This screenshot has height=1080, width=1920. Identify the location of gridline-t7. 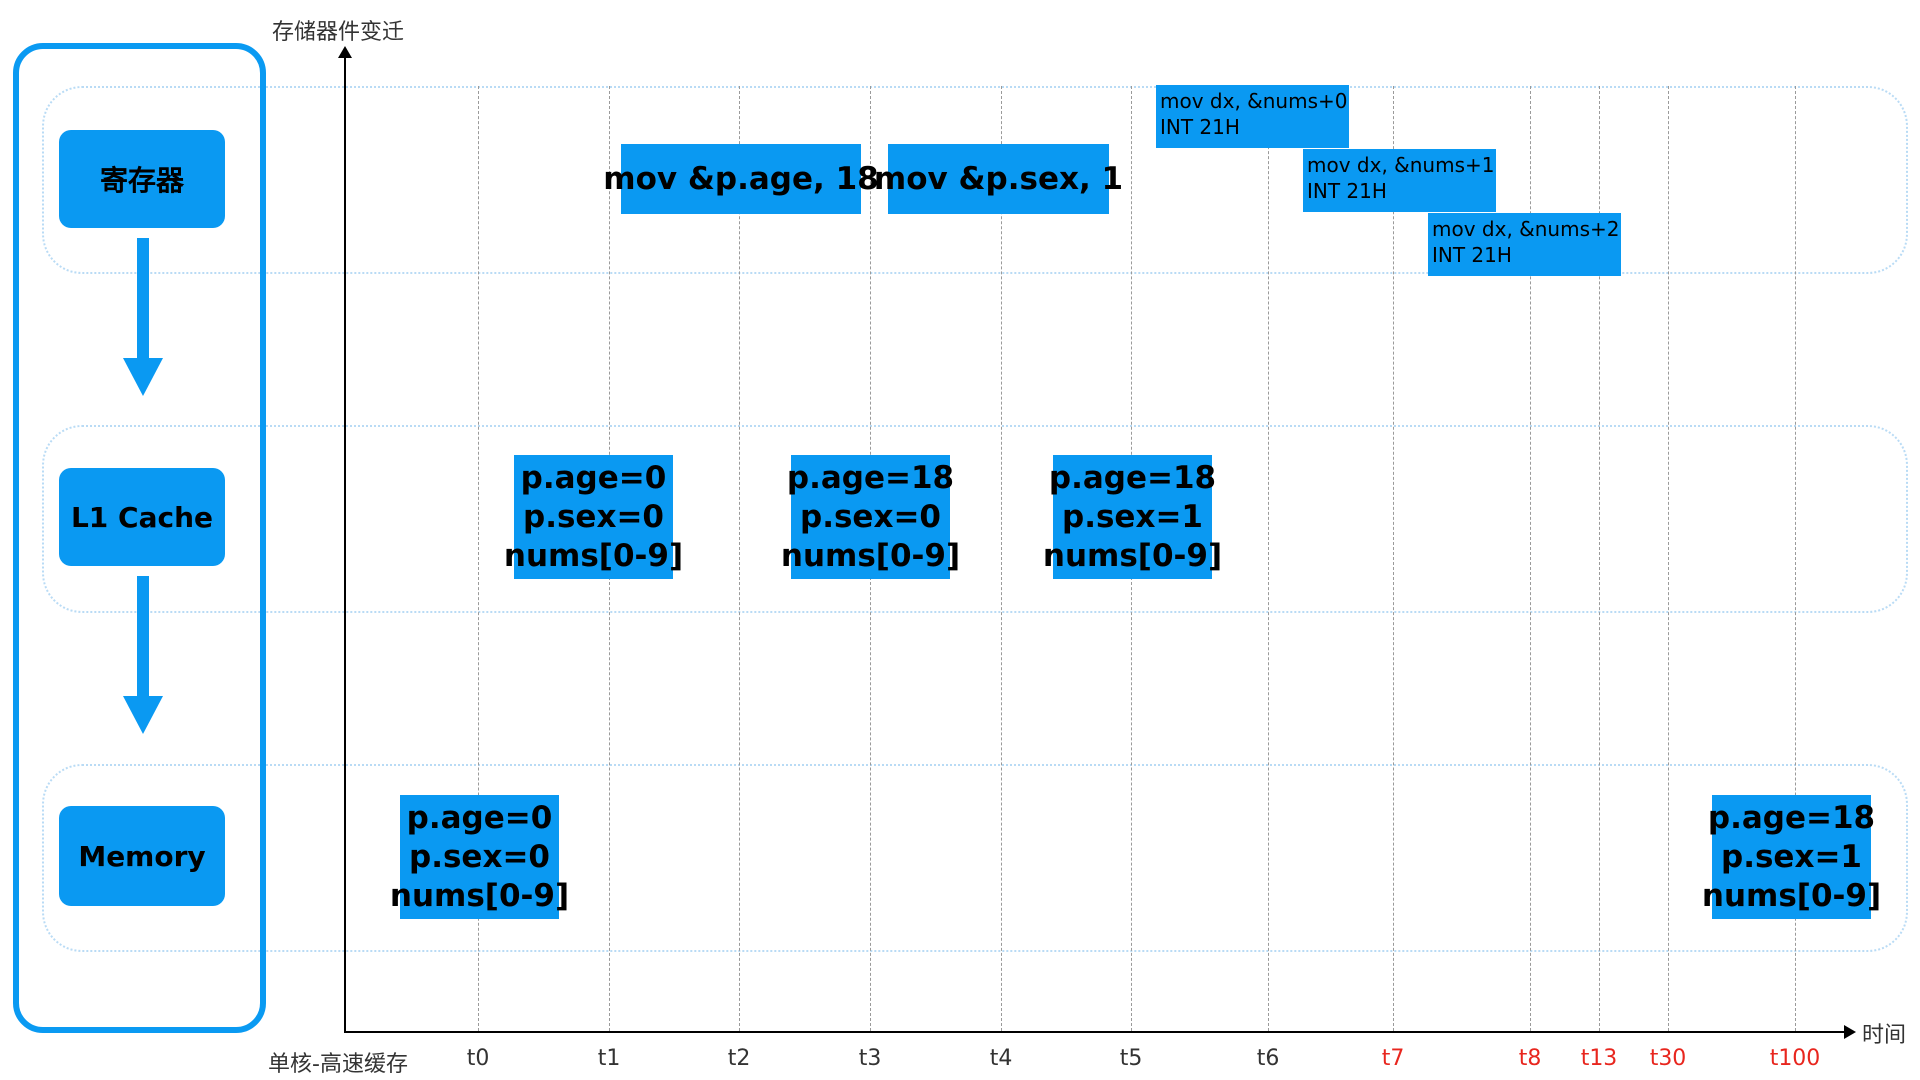
(1393, 558).